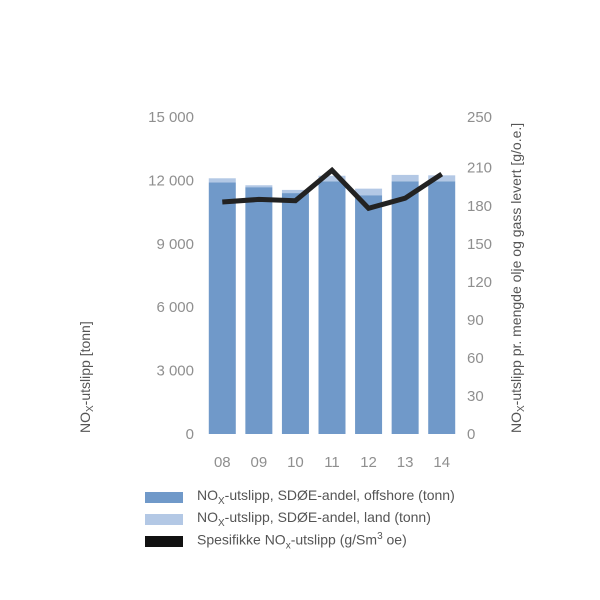 This screenshot has width=600, height=600. I want to click on legend-item-land: NOX-utslipp, SDØE-andel, land (tonn), so click(300, 519).